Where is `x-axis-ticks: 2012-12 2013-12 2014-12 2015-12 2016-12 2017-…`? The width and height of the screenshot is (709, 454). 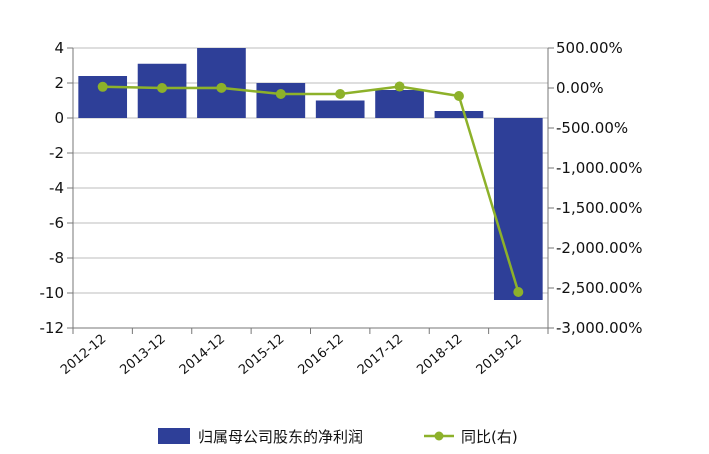 x-axis-ticks: 2012-12 2013-12 2014-12 2015-12 2016-12 2017-… is located at coordinates (303, 353).